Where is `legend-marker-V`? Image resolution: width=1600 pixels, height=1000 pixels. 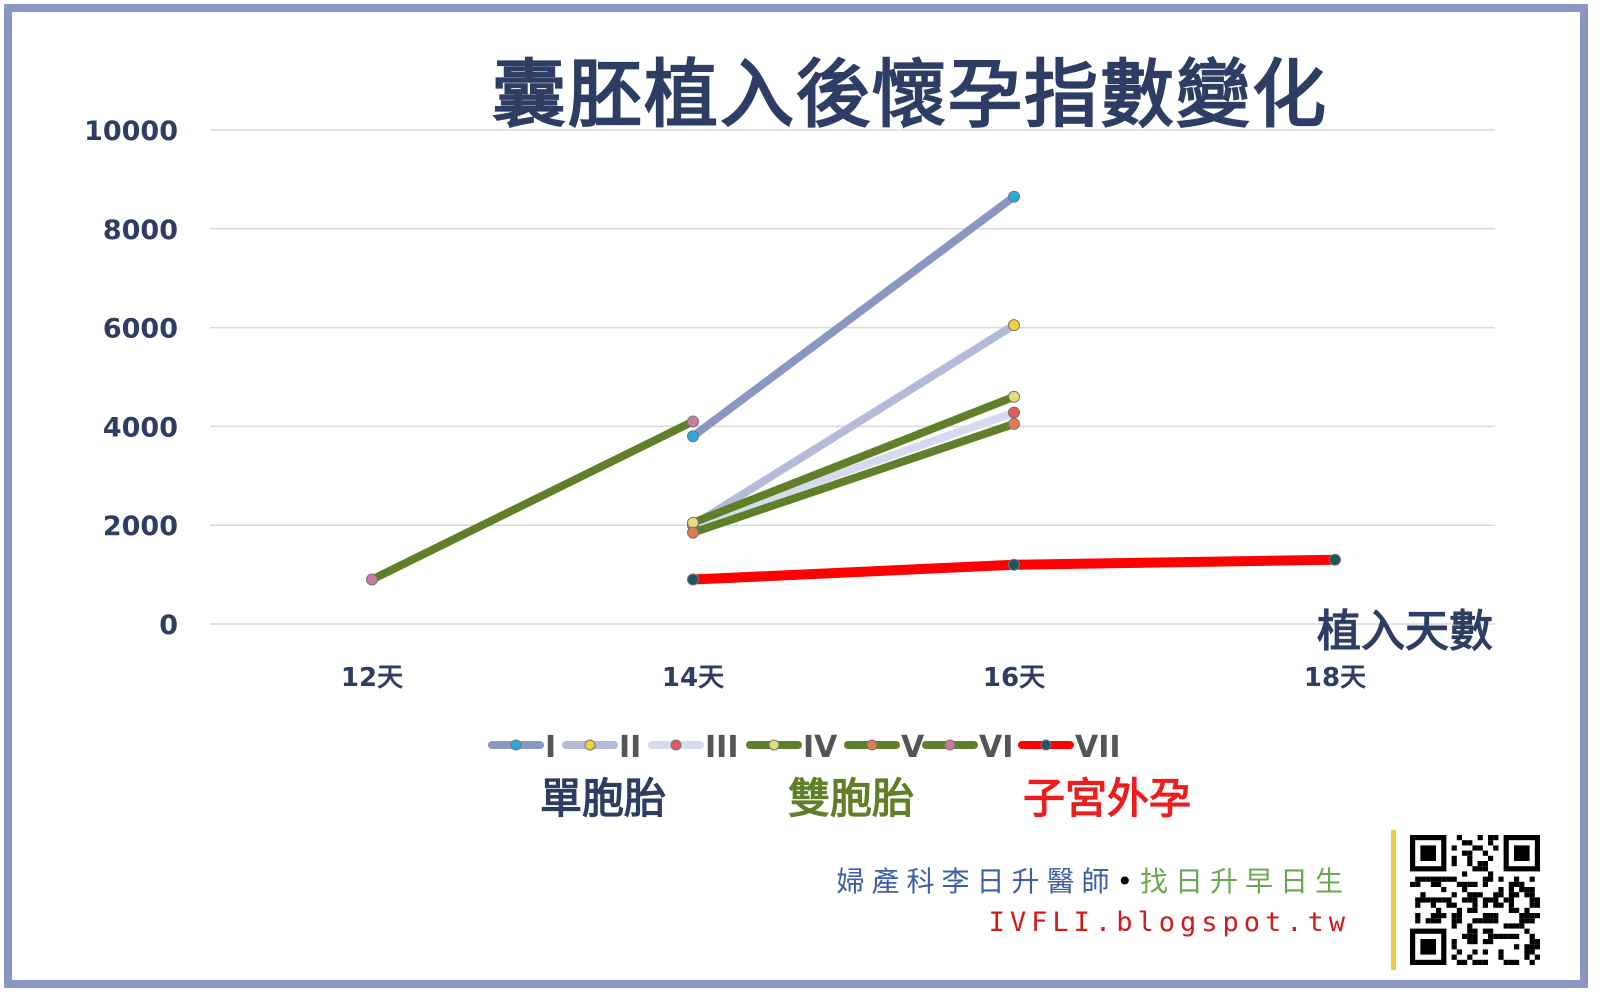 legend-marker-V is located at coordinates (872, 745).